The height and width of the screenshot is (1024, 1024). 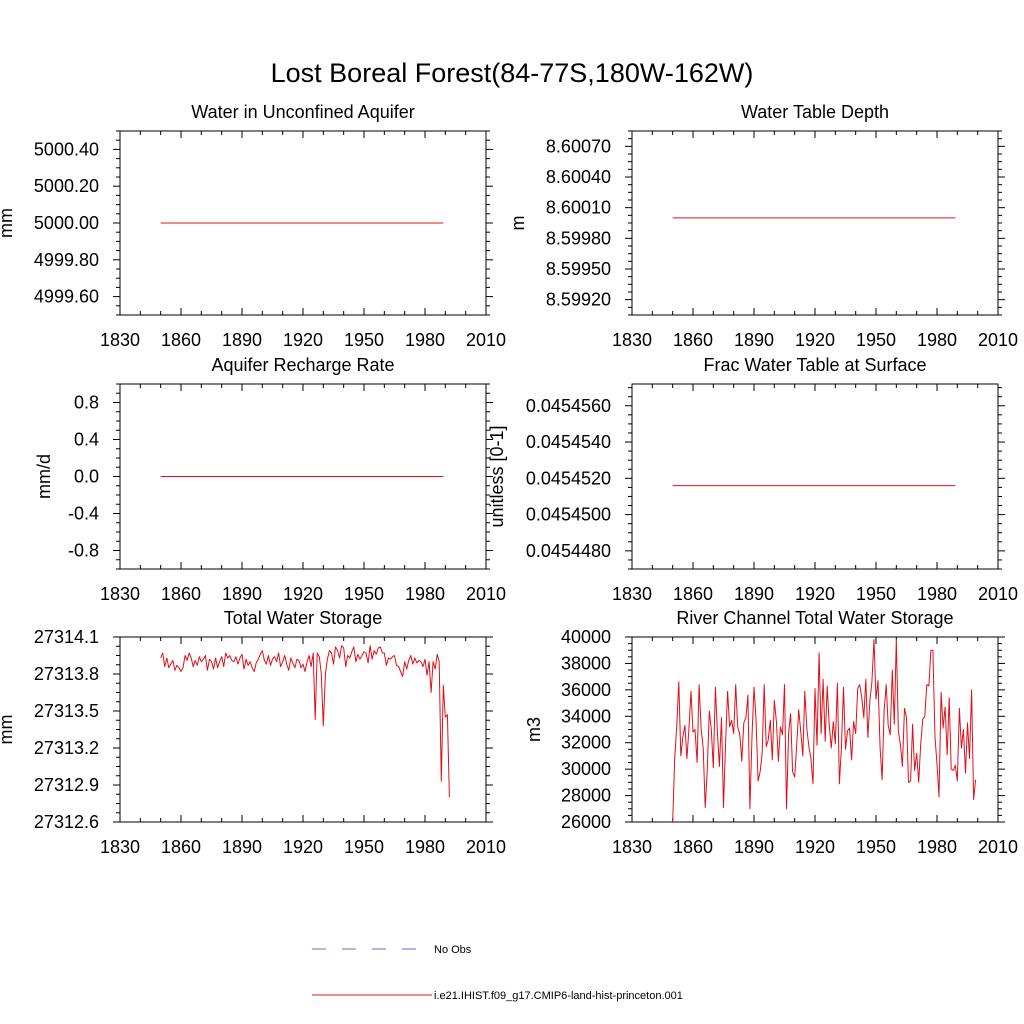 What do you see at coordinates (568, 478) in the screenshot?
I see `y-tick-label: 0.0454520` at bounding box center [568, 478].